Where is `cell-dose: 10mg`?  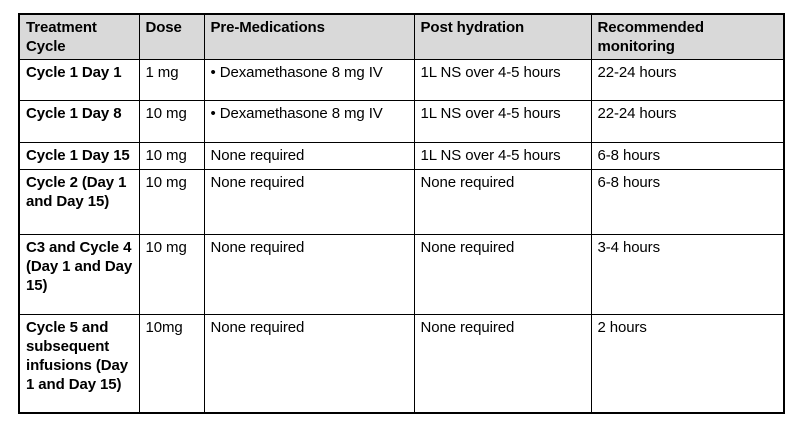 cell-dose: 10mg is located at coordinates (171, 363).